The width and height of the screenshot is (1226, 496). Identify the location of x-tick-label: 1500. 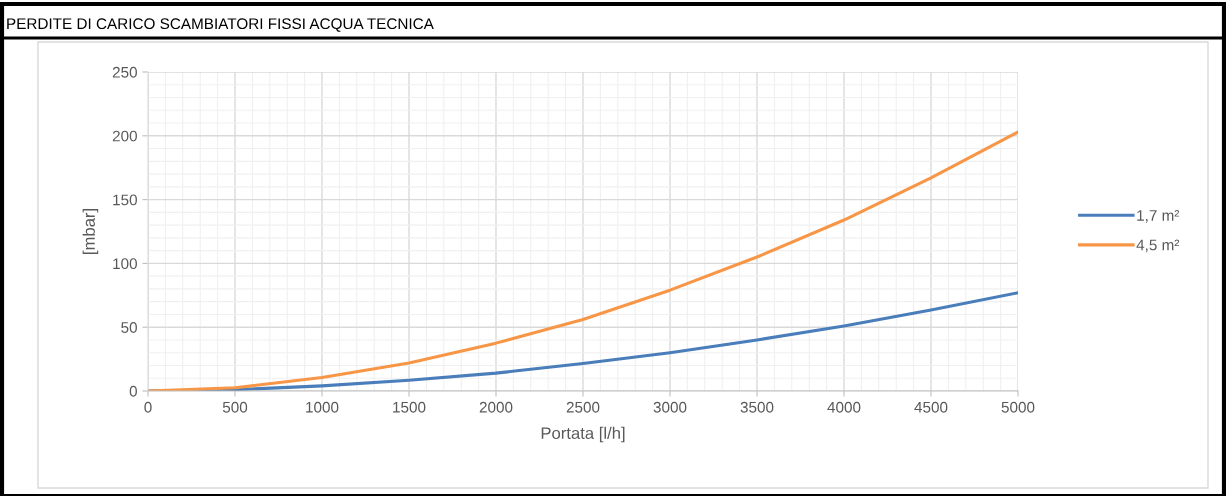
(409, 407).